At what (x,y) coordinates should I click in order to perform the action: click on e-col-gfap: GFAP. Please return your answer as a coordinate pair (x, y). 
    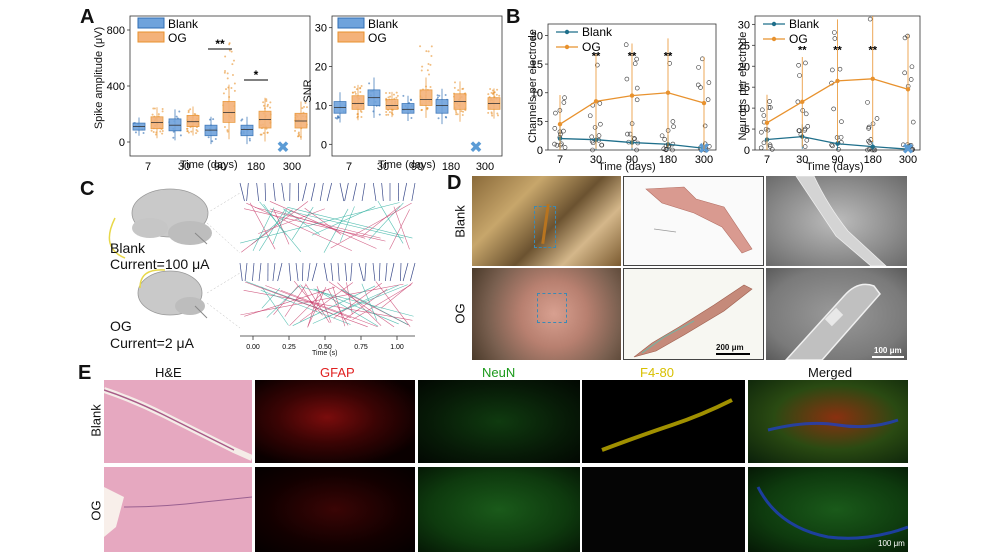
    Looking at the image, I should click on (337, 372).